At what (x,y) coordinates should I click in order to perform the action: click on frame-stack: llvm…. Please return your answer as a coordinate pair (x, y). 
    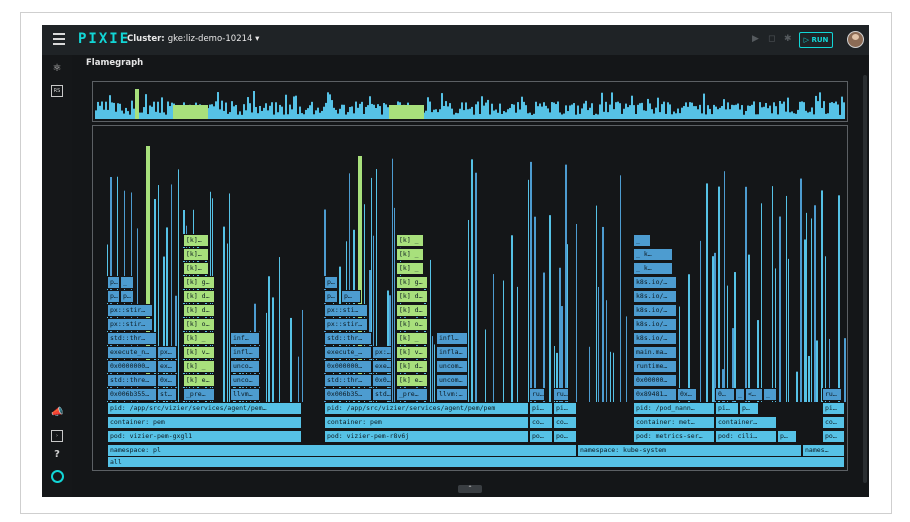
    Looking at the image, I should click on (245, 394).